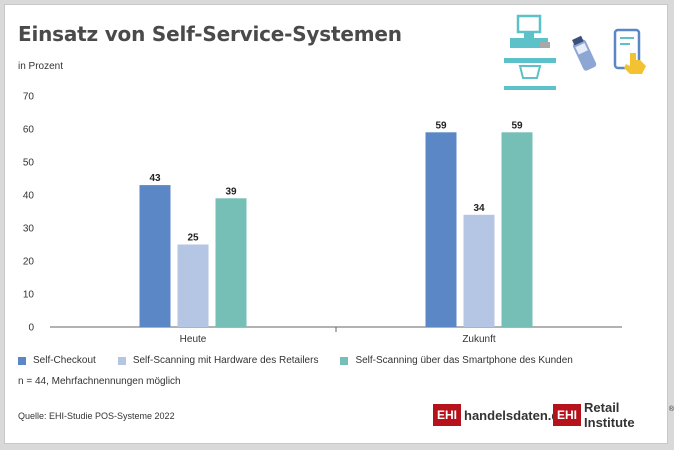 The width and height of the screenshot is (674, 450). Describe the element at coordinates (31, 328) in the screenshot. I see `y-tick-label: 0` at that location.